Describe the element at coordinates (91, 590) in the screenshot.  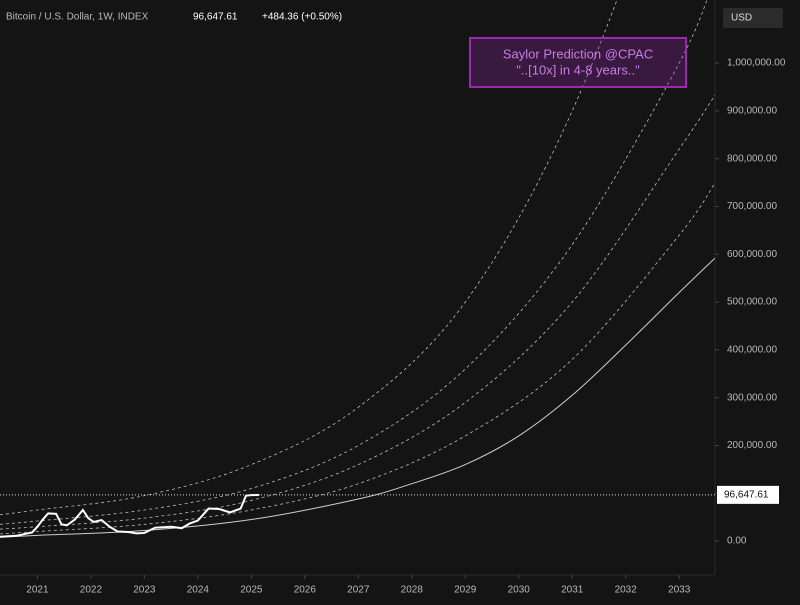
I see `x-tick-label: 2022` at that location.